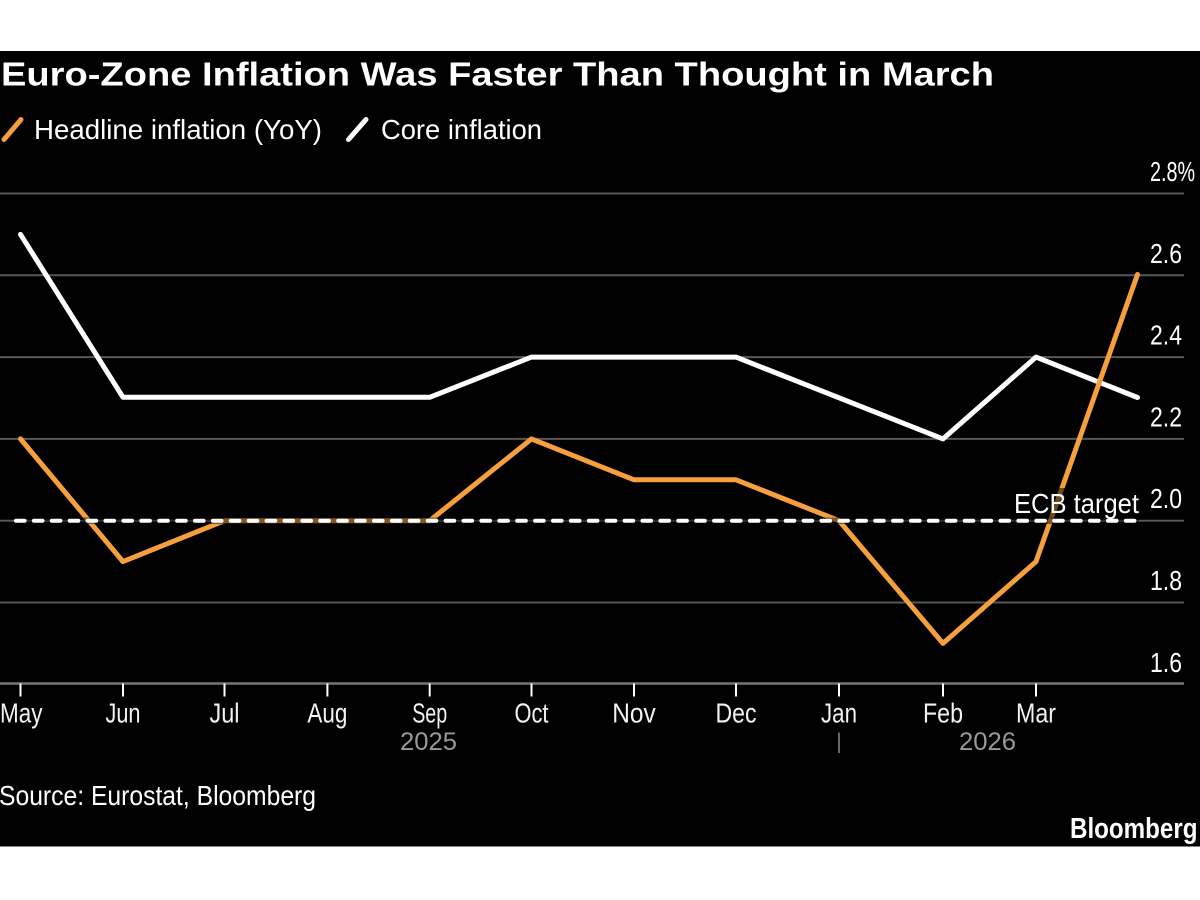  Describe the element at coordinates (461, 129) in the screenshot. I see `svg-text: Core inflation` at that location.